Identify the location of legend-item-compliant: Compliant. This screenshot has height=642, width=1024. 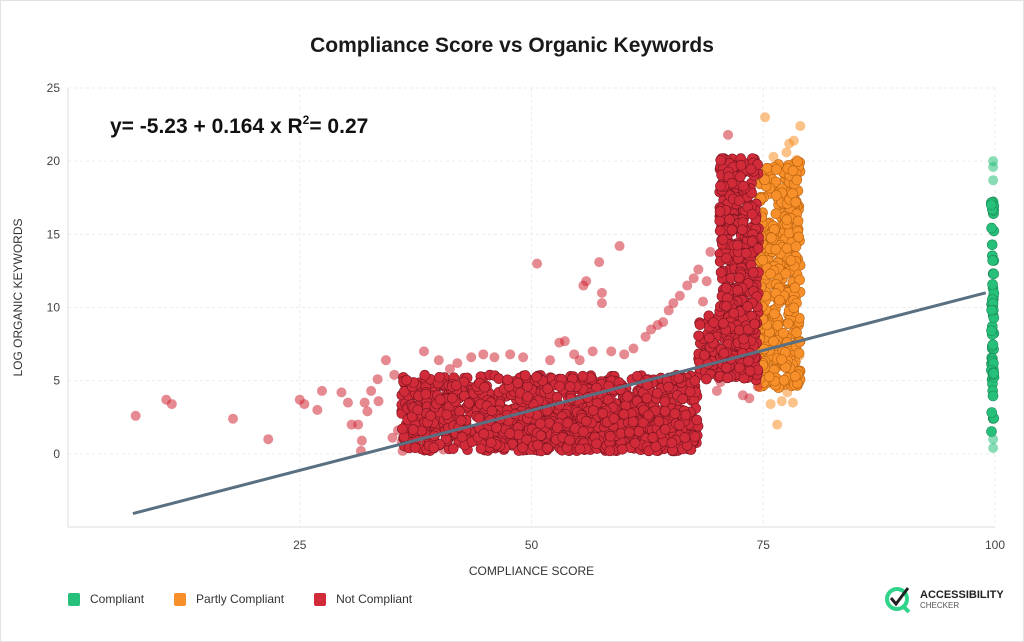
(106, 599).